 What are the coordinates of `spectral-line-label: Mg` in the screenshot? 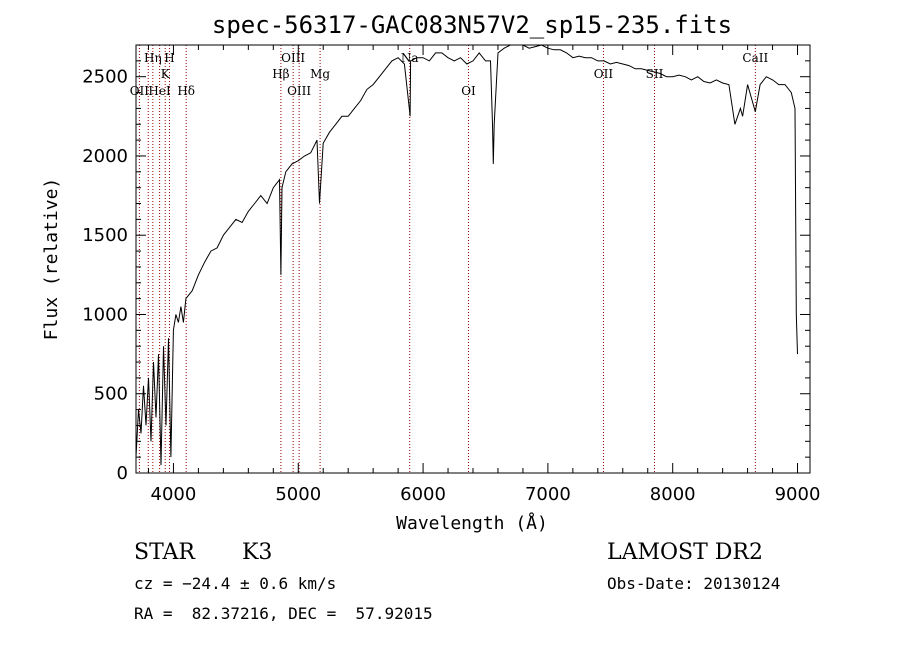 It's located at (320, 74).